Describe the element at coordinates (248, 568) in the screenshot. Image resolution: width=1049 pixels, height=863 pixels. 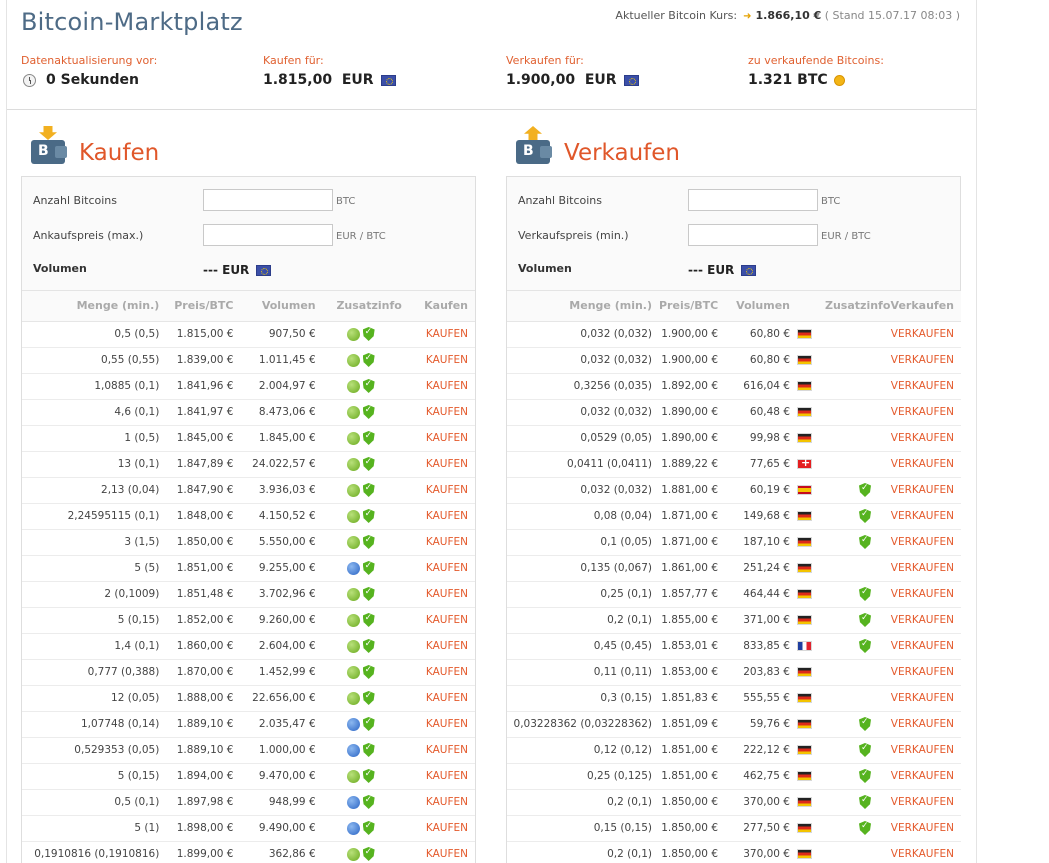
I see `table-row: 5 (5)1.851,00 €9.255,00 € KAUFEN` at that location.